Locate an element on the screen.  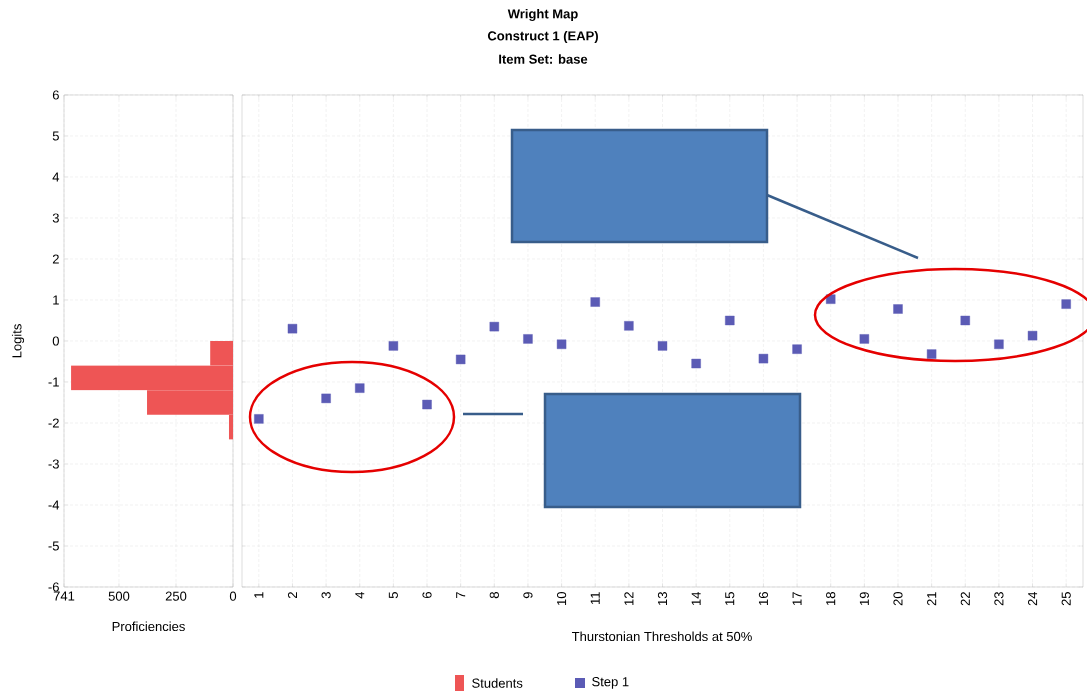
y-tick-label: 6 is located at coordinates (55, 95).